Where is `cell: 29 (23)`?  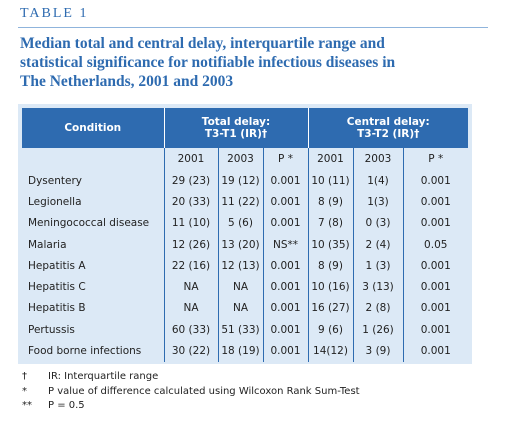
cell: 29 (23) is located at coordinates (190, 181).